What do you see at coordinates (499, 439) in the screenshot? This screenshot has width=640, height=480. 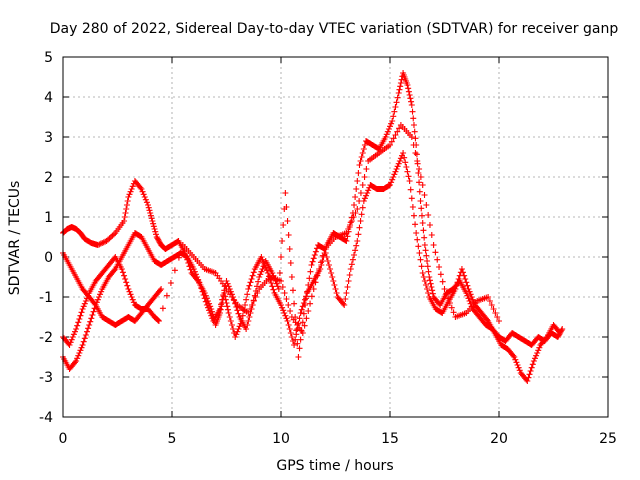 I see `x-tick-label: 20` at bounding box center [499, 439].